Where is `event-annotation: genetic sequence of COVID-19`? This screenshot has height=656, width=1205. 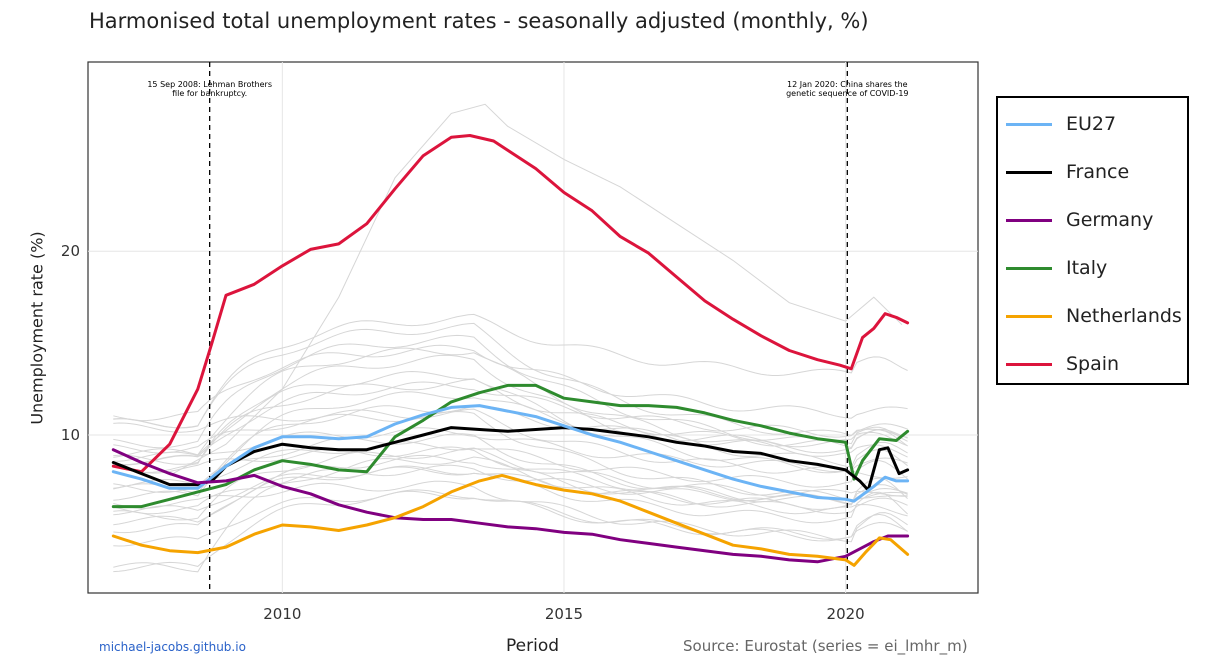
event-annotation: genetic sequence of COVID-19 is located at coordinates (847, 93).